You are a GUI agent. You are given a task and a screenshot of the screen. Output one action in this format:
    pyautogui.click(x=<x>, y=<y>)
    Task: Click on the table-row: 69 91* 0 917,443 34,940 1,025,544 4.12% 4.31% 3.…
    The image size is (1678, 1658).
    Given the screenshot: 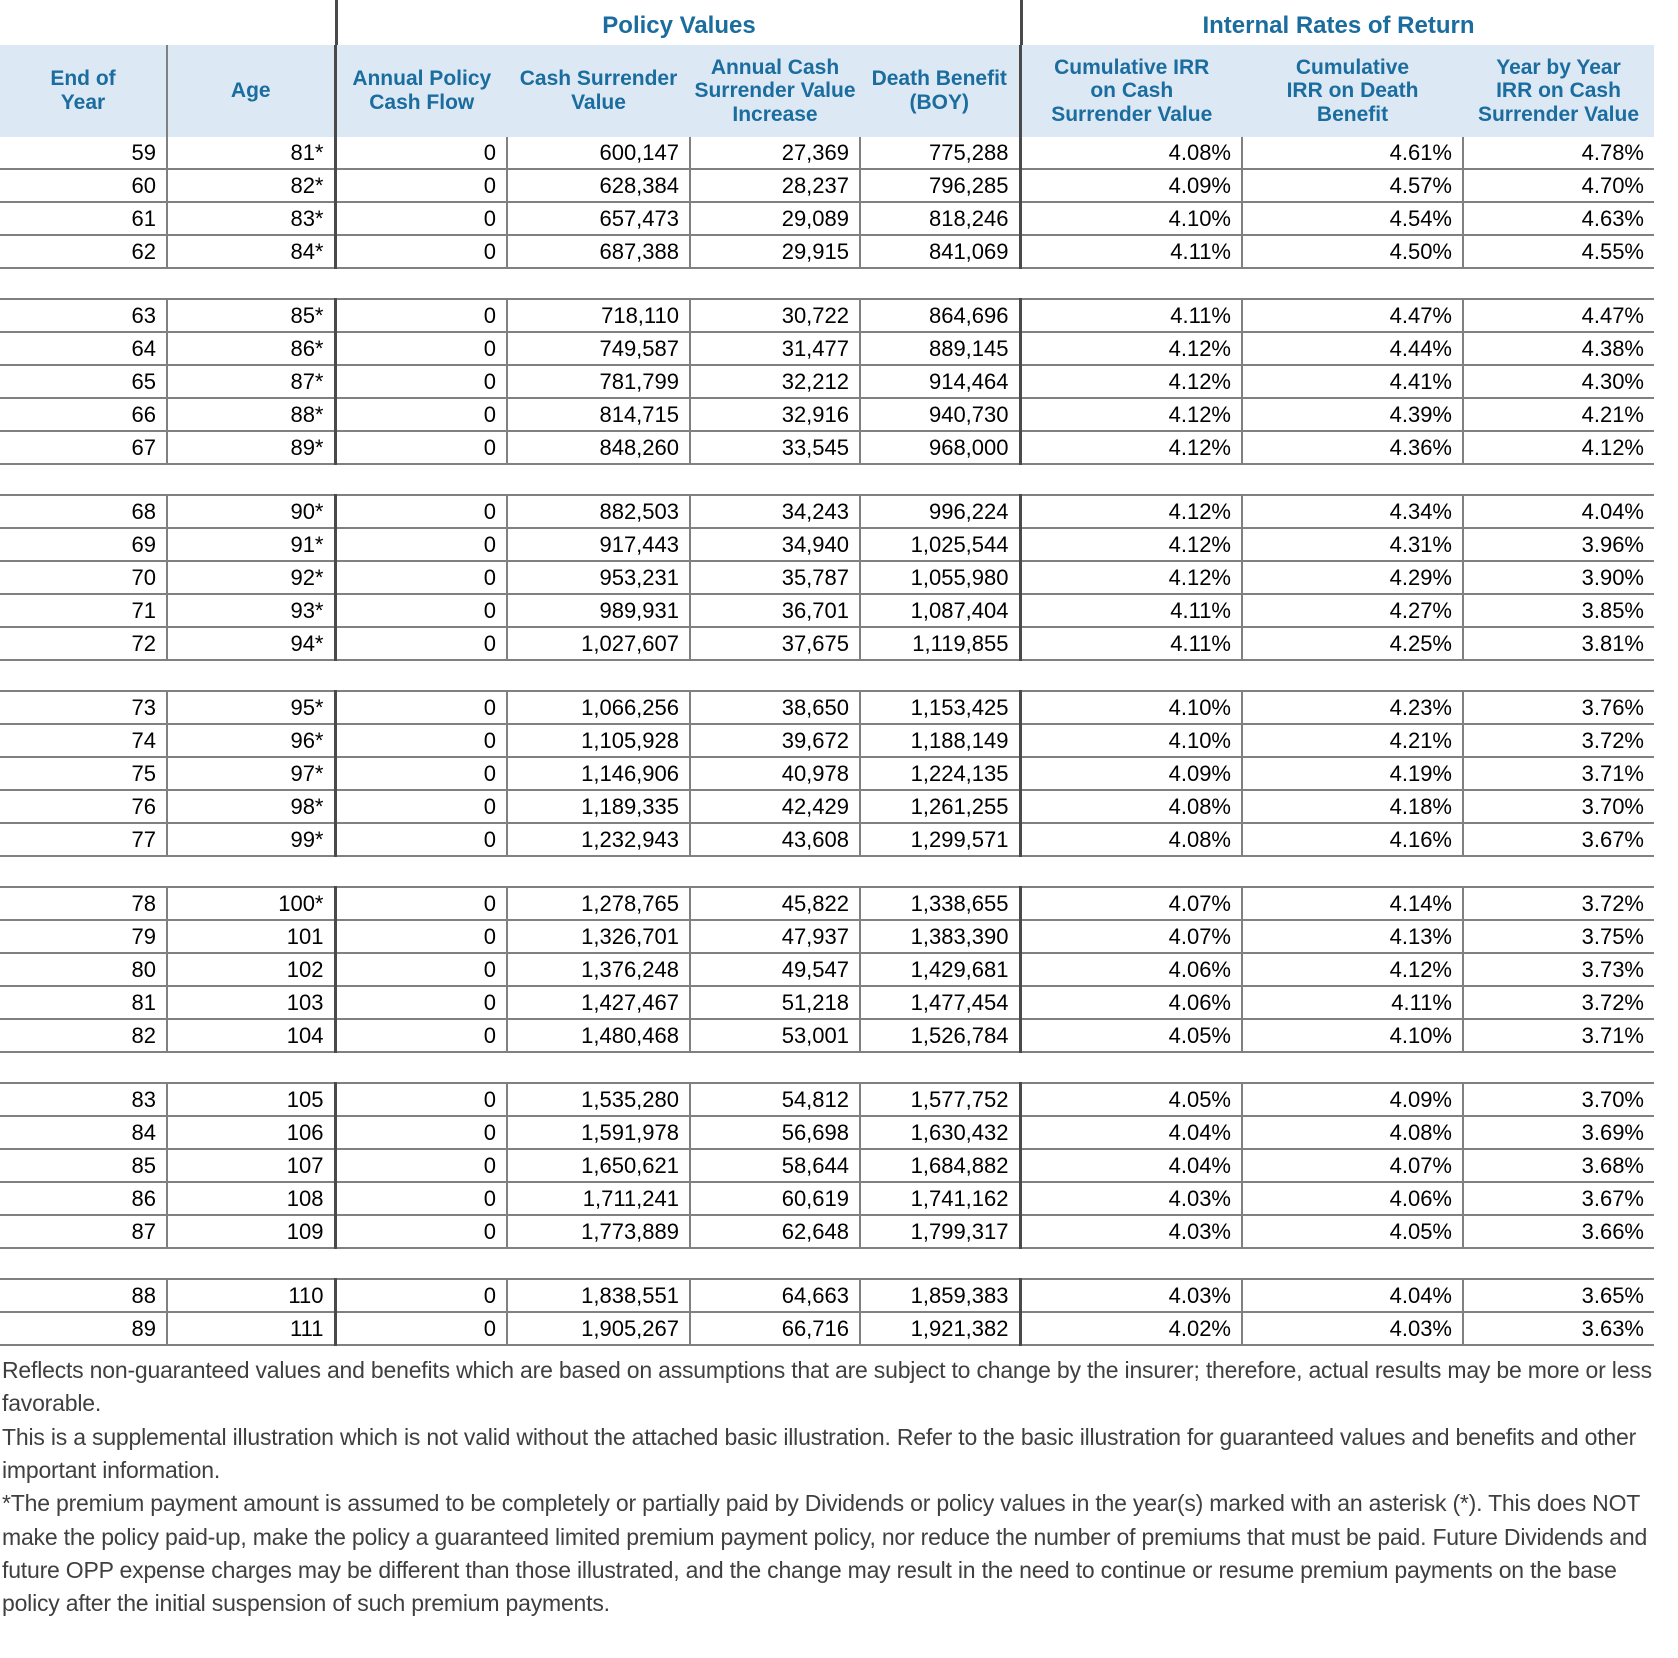 What is the action you would take?
    pyautogui.click(x=827, y=545)
    